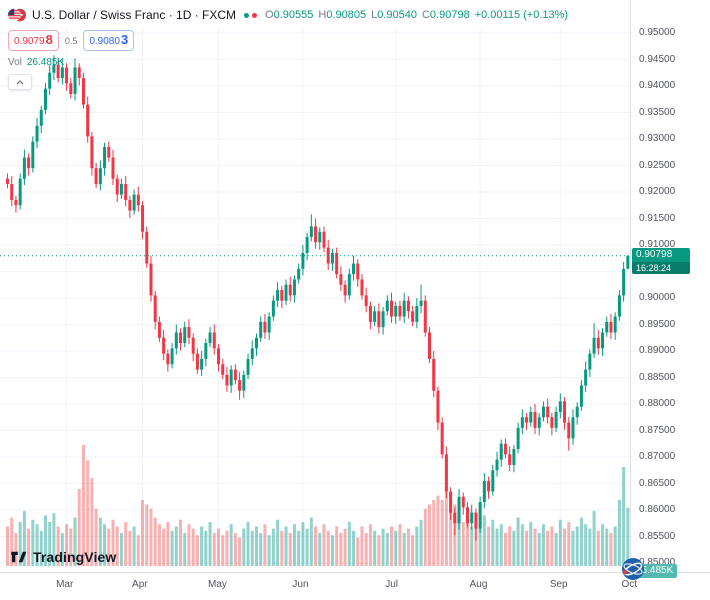  I want to click on spread-label: 0.5, so click(71, 40).